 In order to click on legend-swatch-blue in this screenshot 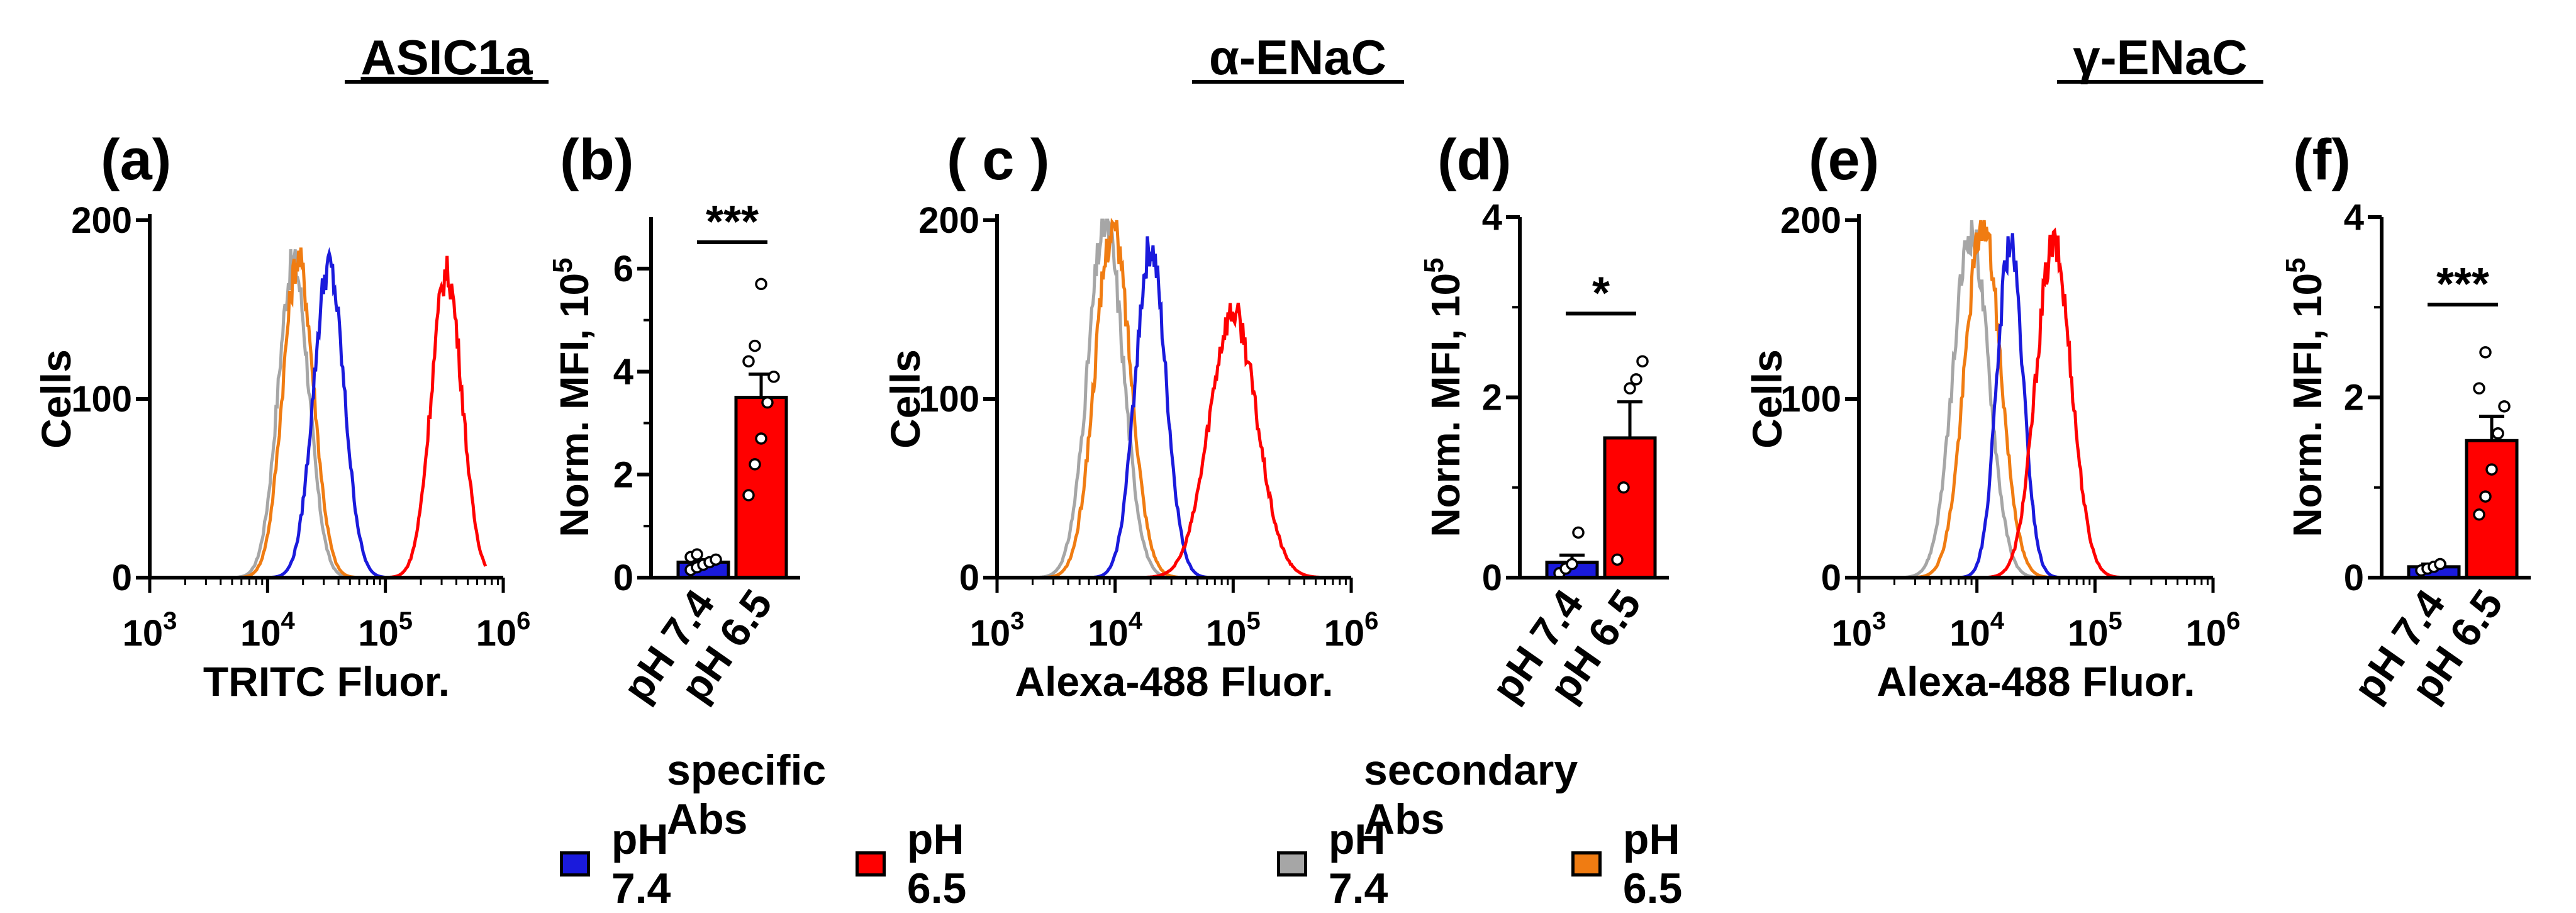, I will do `click(575, 864)`.